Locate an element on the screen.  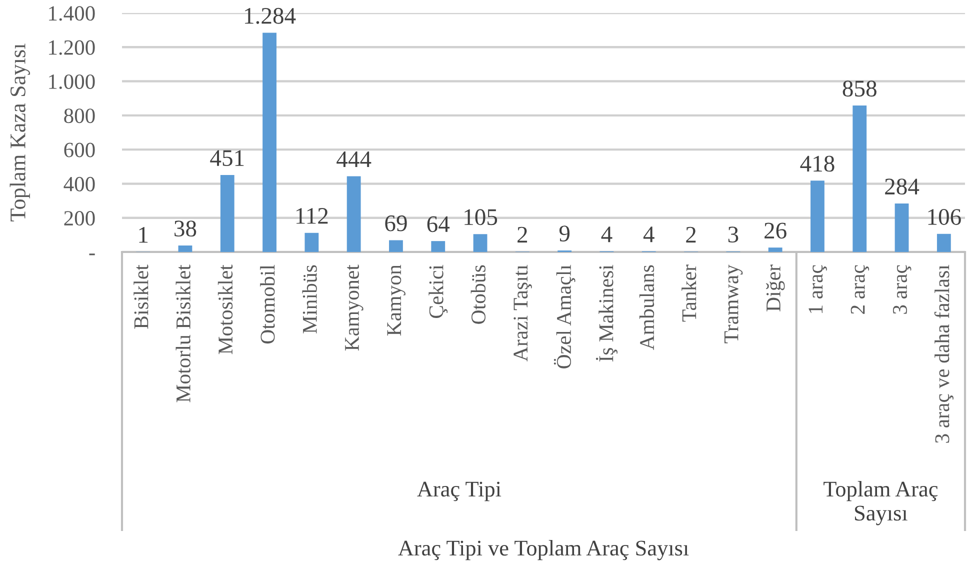
x-tick-label: 3 araç is located at coordinates (902, 289).